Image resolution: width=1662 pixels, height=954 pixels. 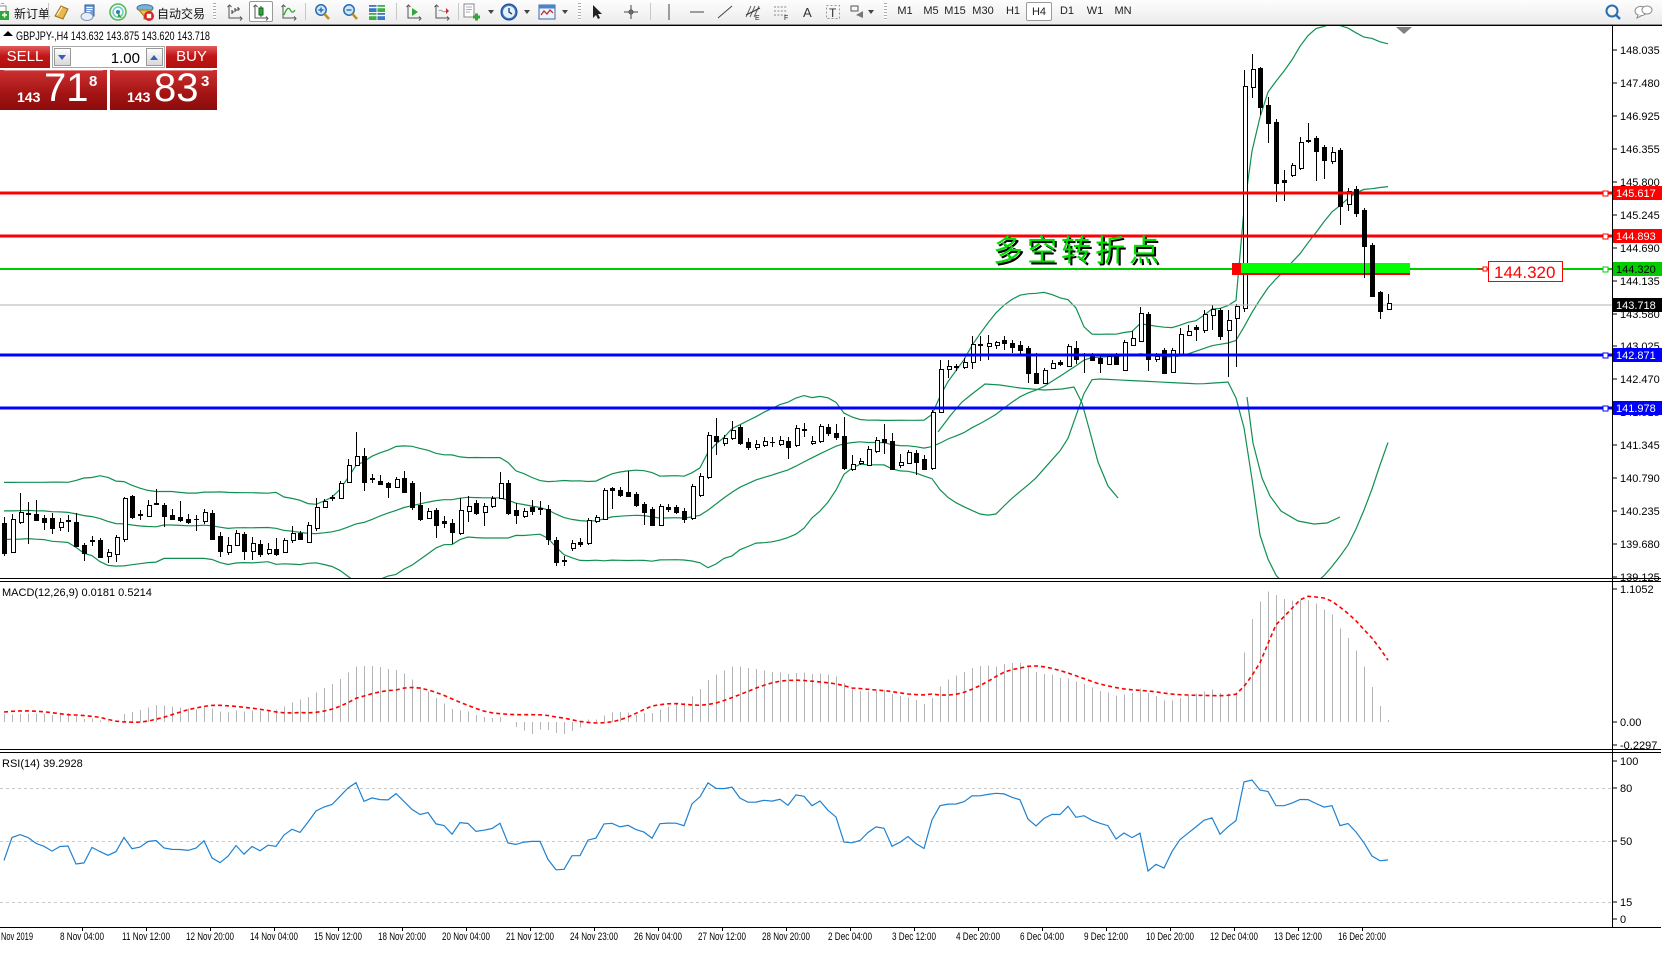 What do you see at coordinates (1640, 479) in the screenshot?
I see `svg-text: 140.790` at bounding box center [1640, 479].